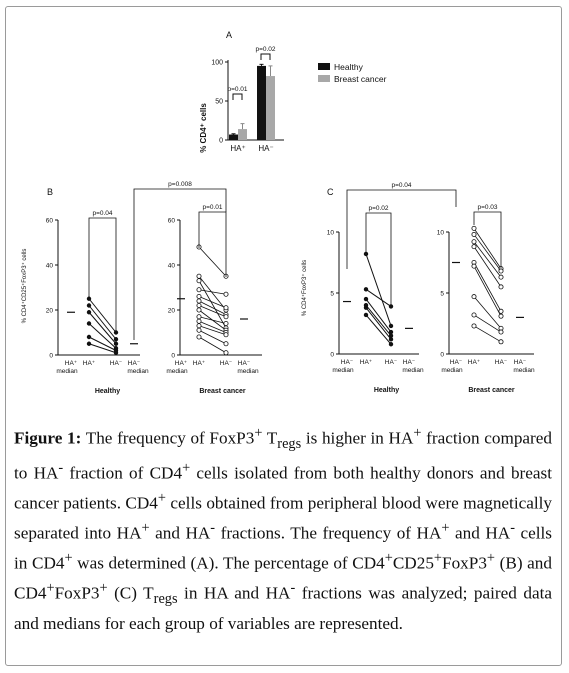 This screenshot has width=569, height=673. Describe the element at coordinates (378, 208) in the screenshot. I see `pvalue-label: p=0.02` at that location.